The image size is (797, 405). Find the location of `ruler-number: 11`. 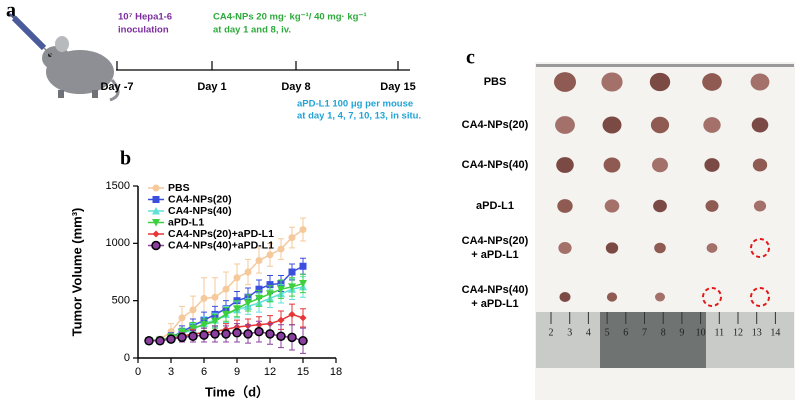

ruler-number: 11 is located at coordinates (719, 332).